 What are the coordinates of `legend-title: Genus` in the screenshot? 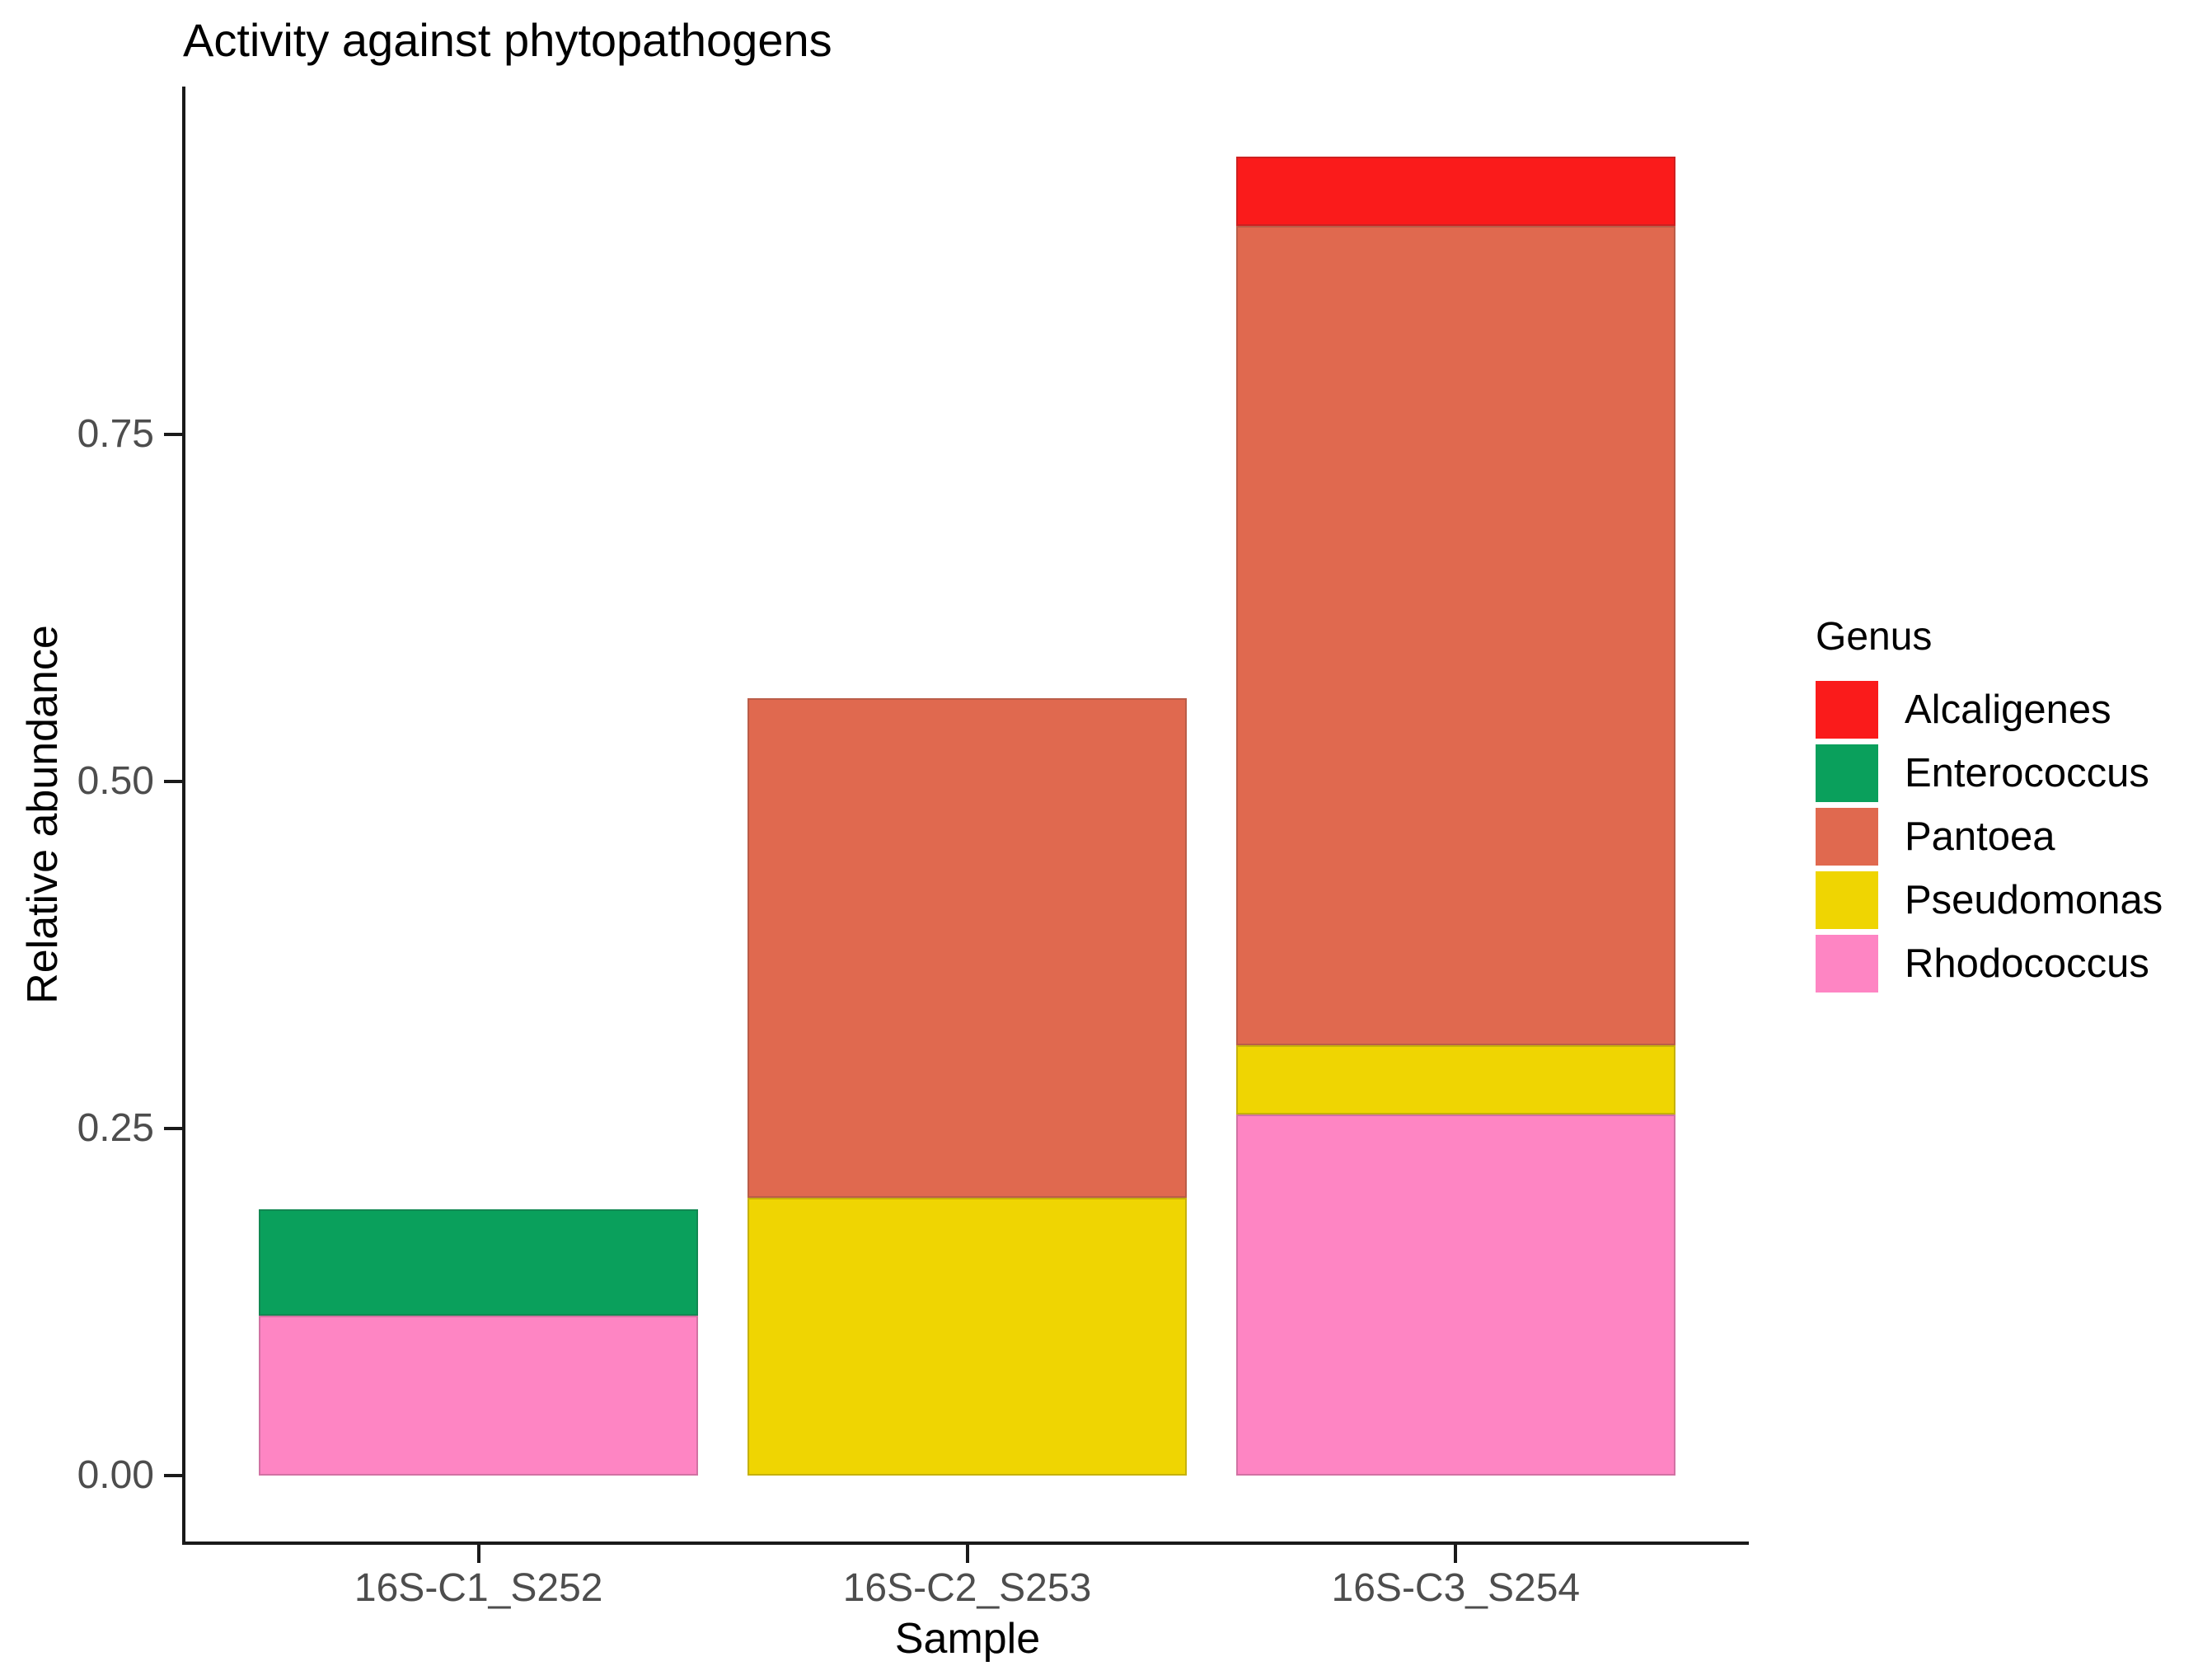 It's located at (1875, 637).